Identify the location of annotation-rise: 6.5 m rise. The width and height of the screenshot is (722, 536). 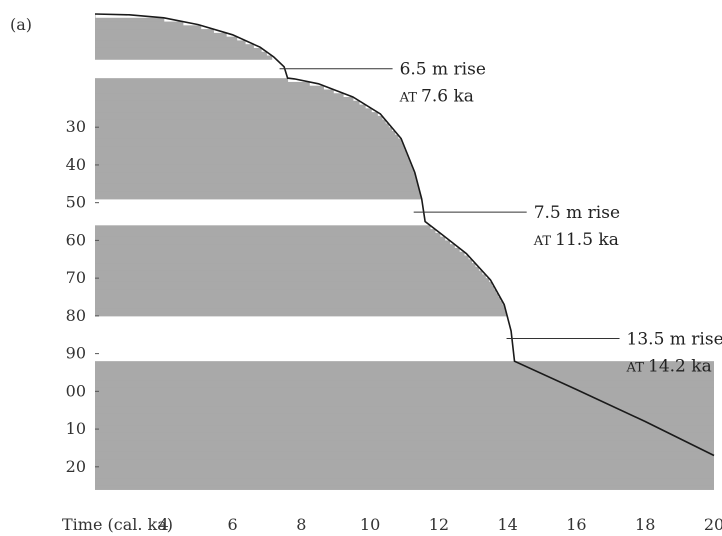
(443, 70).